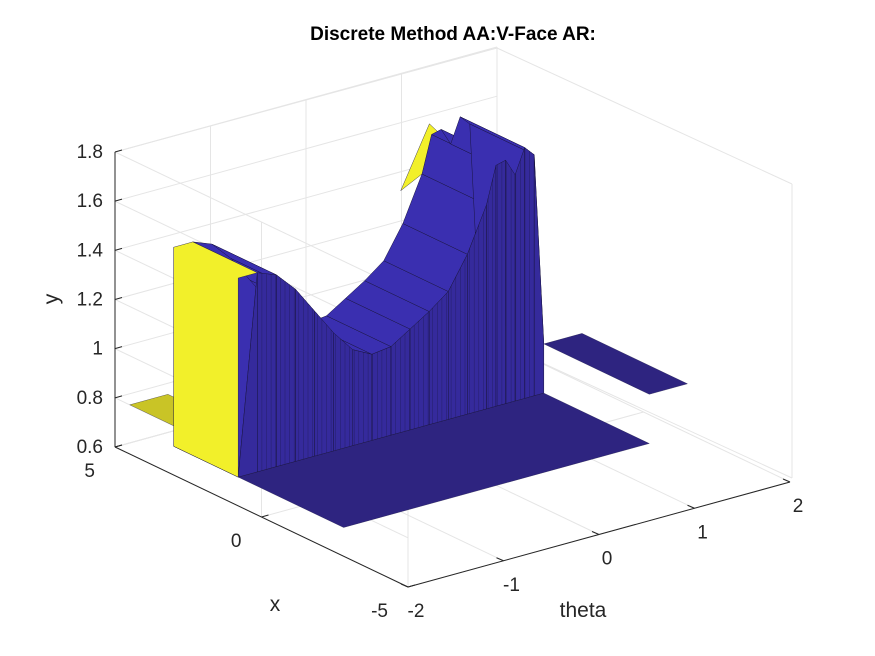 The width and height of the screenshot is (875, 656). I want to click on chart-title: Discrete Method AA:V-Face AR:, so click(453, 34).